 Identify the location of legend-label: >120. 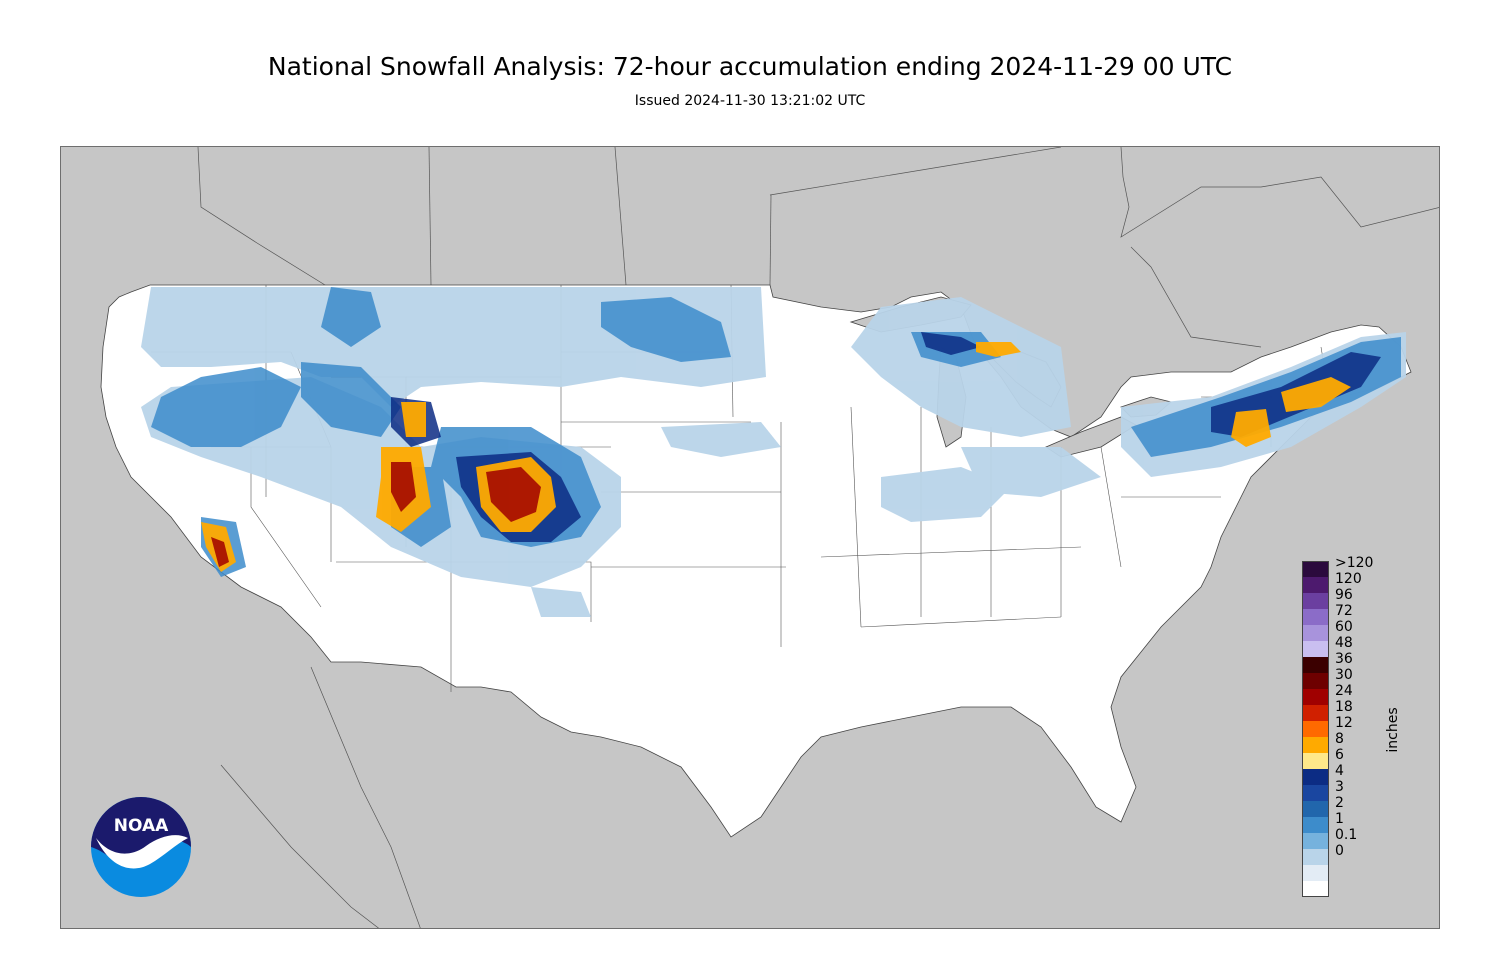
(1354, 563).